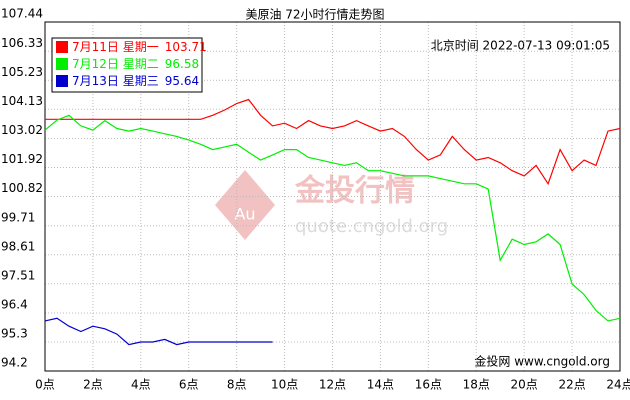 This screenshot has width=630, height=400. I want to click on legend-name: 7月13日 星期三, so click(115, 81).